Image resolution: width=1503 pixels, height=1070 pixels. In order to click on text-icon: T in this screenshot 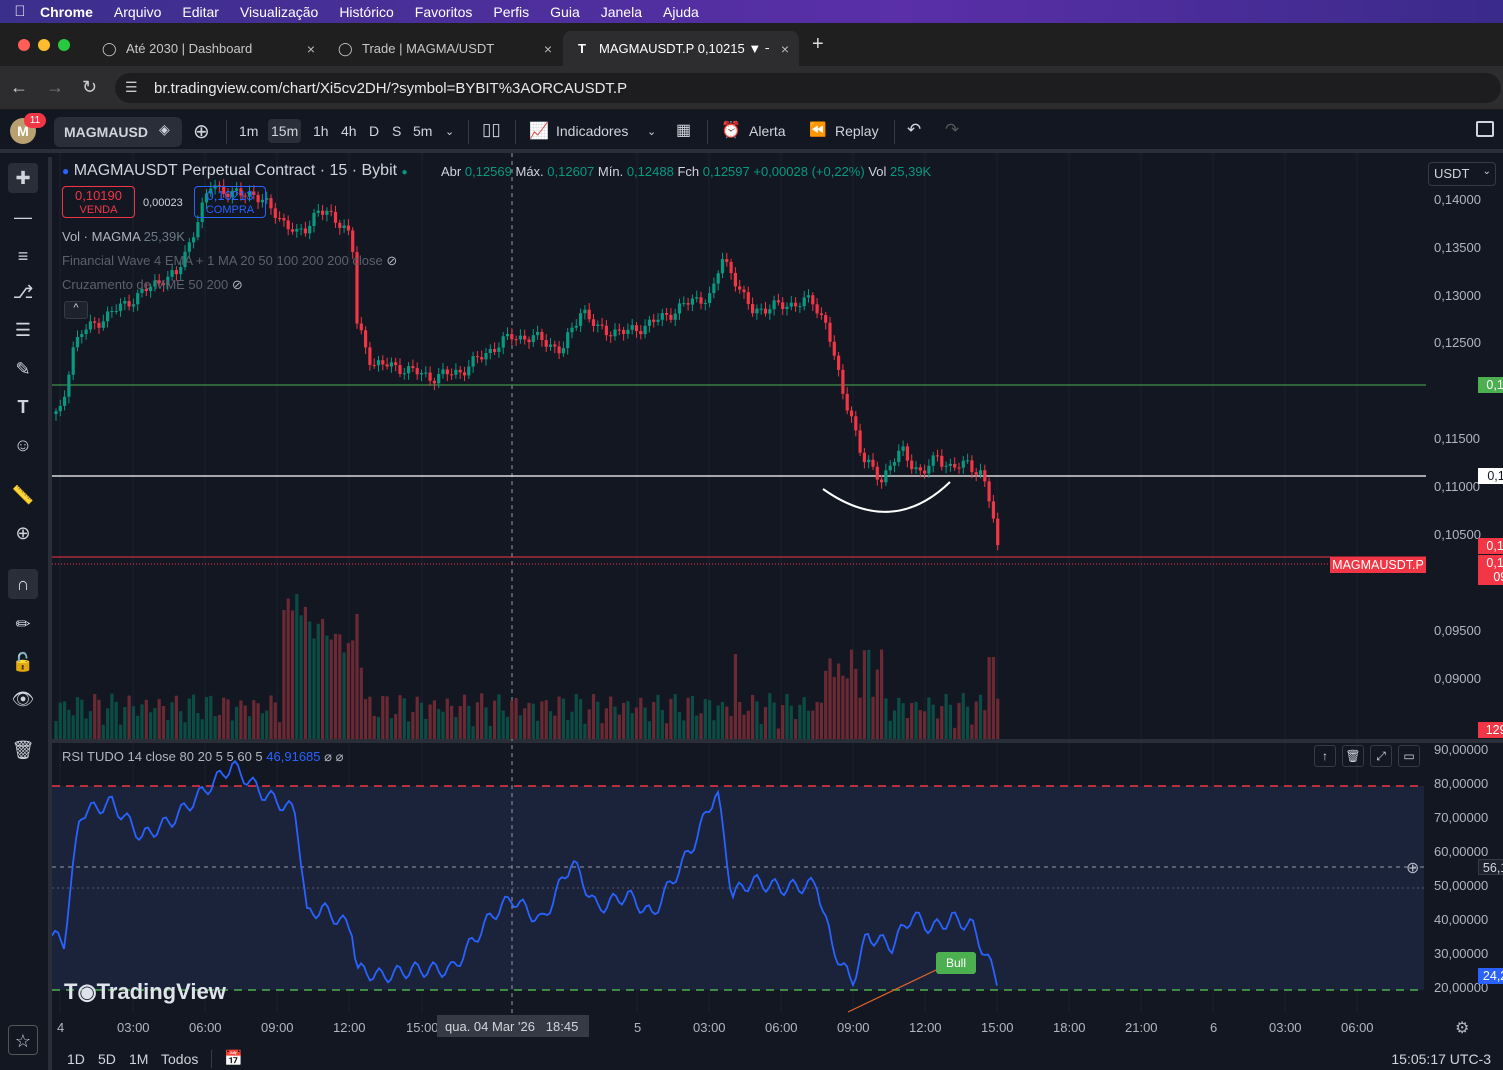, I will do `click(23, 407)`.